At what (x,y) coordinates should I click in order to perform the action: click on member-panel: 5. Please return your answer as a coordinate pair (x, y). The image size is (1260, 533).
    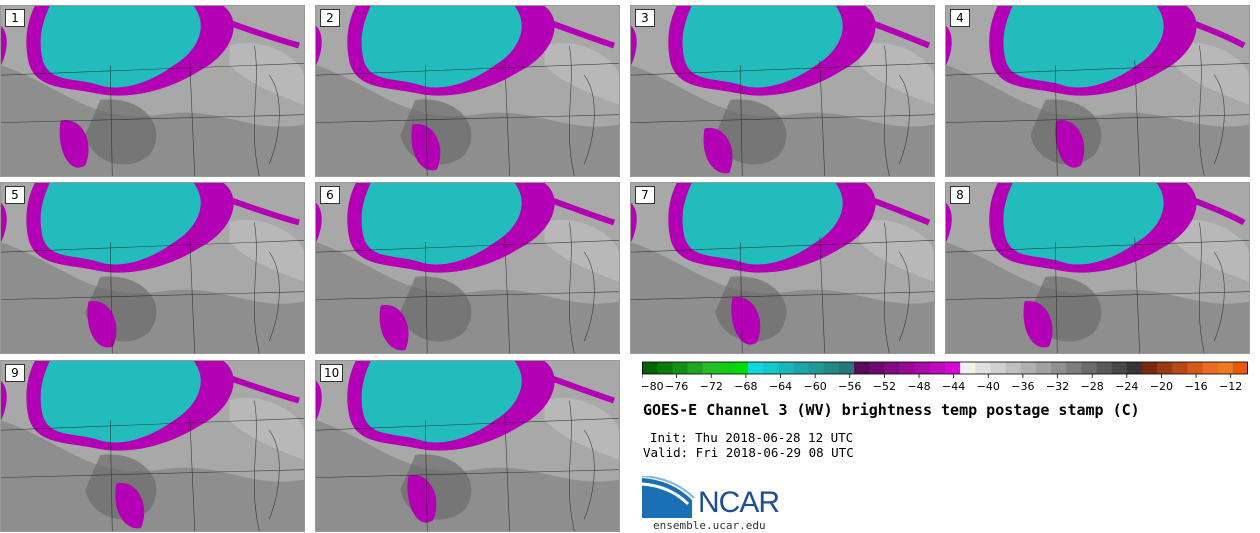
    Looking at the image, I should click on (152, 268).